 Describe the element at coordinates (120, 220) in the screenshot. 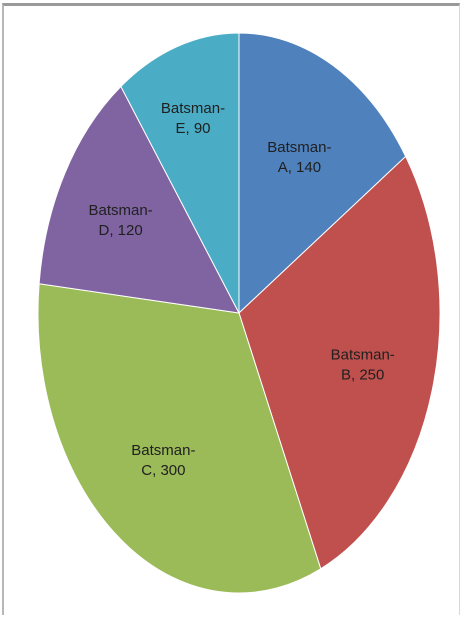

I see `pie-label-batsman-d: Batsman- D, 120` at that location.